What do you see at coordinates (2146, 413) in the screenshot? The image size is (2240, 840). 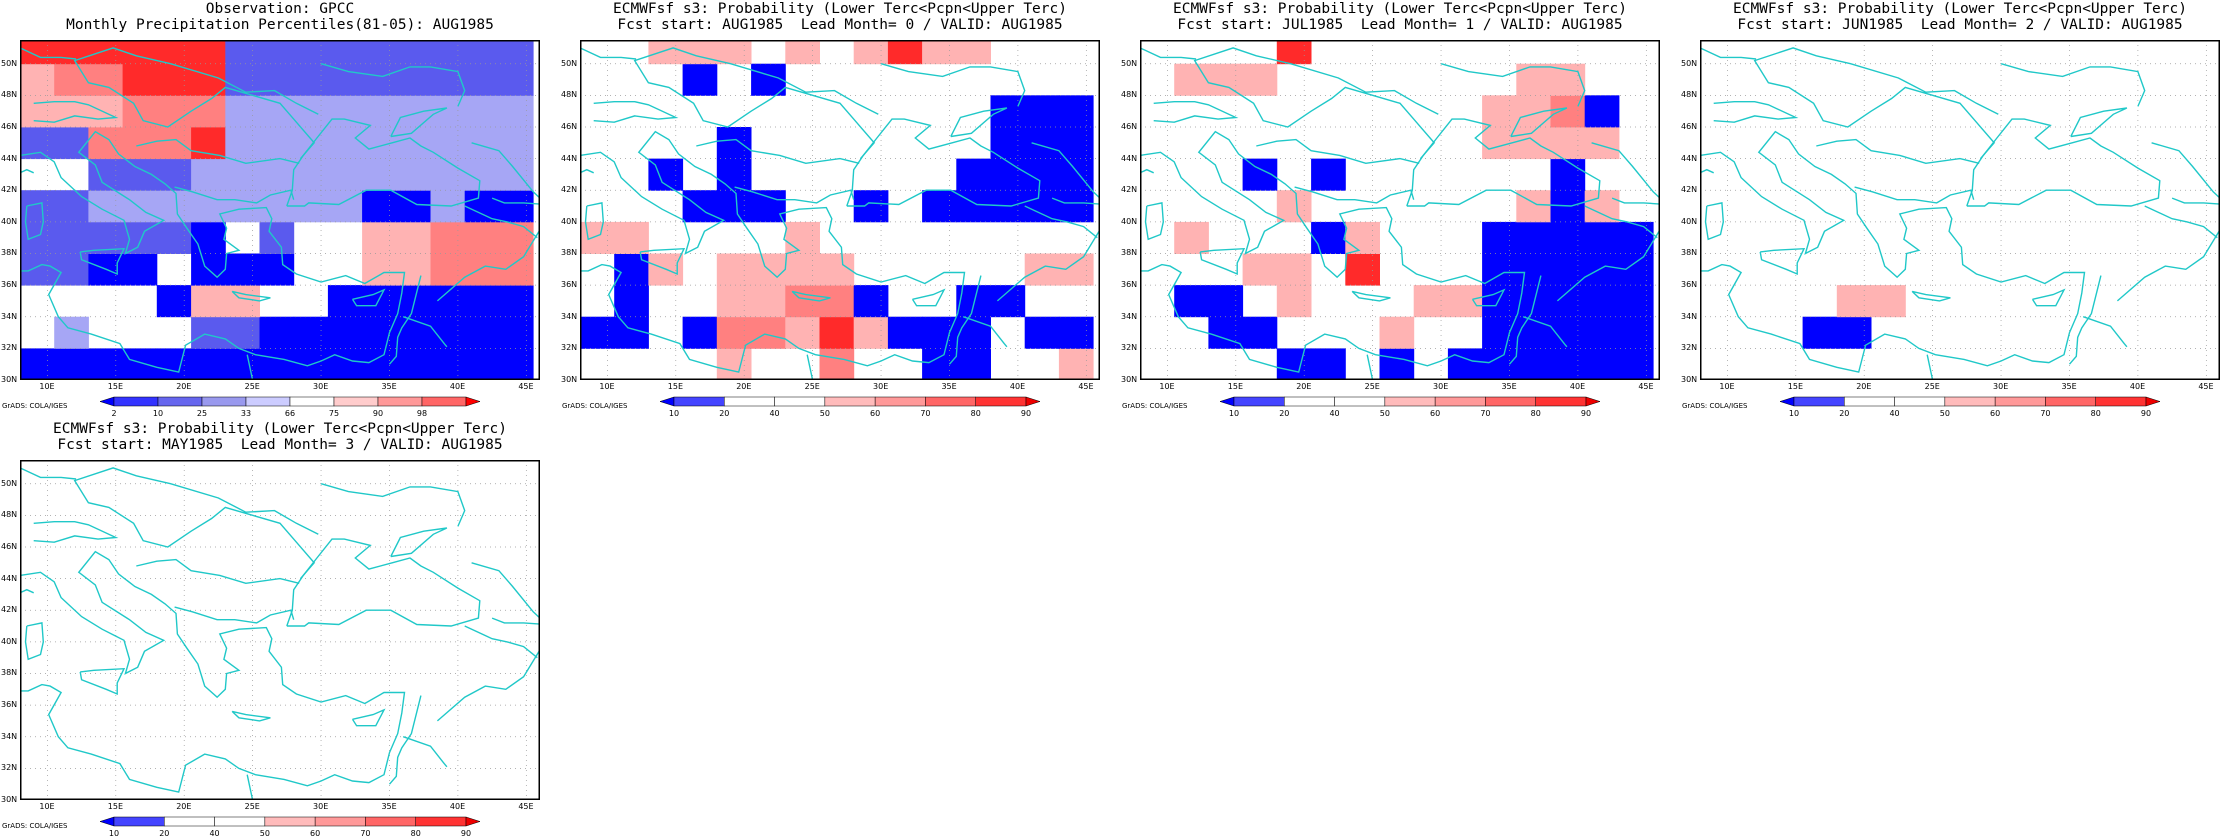 I see `colorbar-label: 90` at bounding box center [2146, 413].